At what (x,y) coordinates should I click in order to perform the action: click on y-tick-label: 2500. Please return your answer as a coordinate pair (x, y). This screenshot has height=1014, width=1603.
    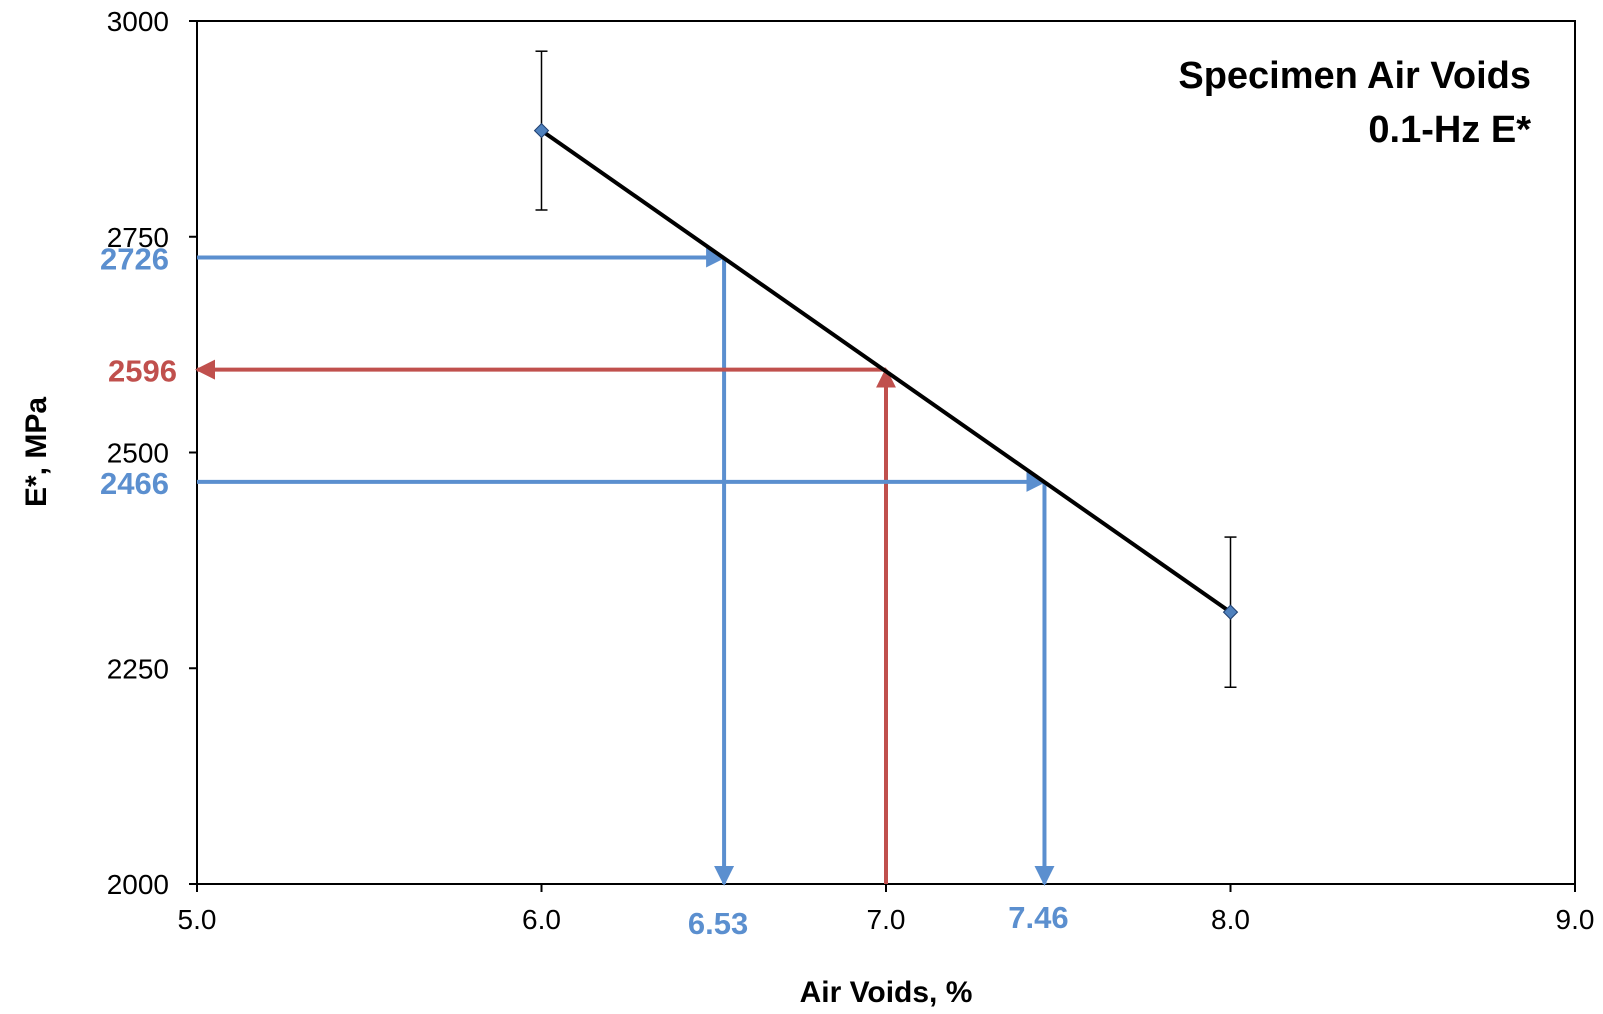
    Looking at the image, I should click on (138, 453).